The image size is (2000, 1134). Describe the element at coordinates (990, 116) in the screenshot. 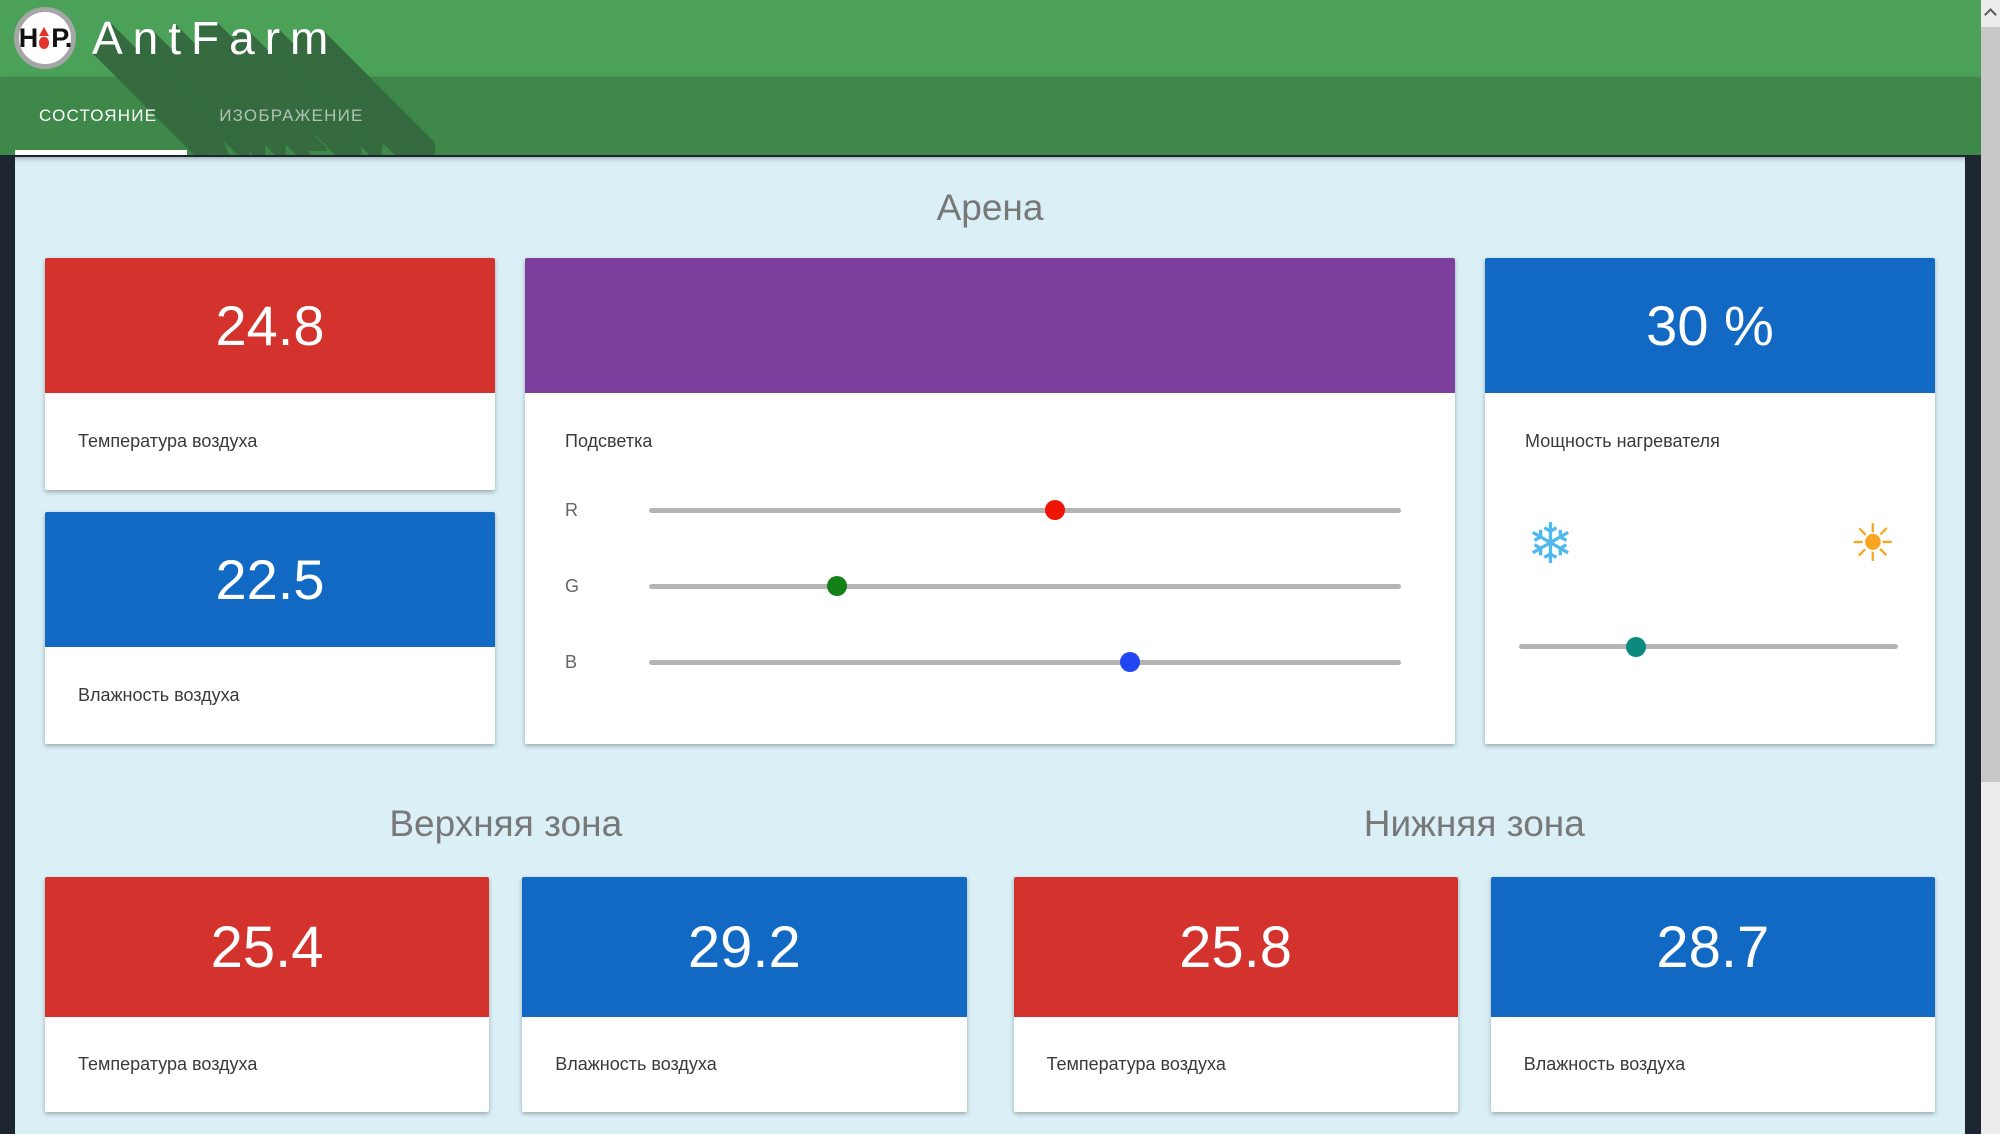

I see `tab-bar: СОСТОЯНИЕ ИЗОБРАЖЕНИЕ` at that location.